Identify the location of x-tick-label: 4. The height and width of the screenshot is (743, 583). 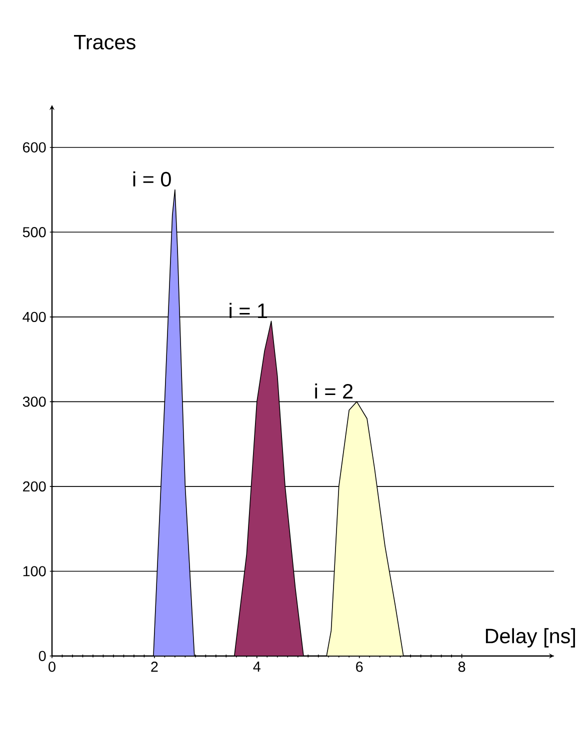
(256, 667).